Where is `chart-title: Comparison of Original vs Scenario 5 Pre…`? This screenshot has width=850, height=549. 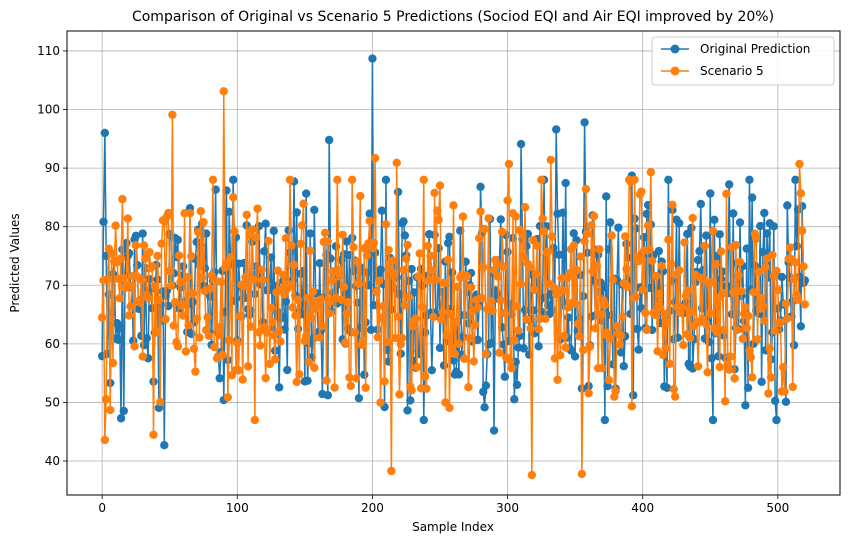 chart-title: Comparison of Original vs Scenario 5 Pre… is located at coordinates (453, 17).